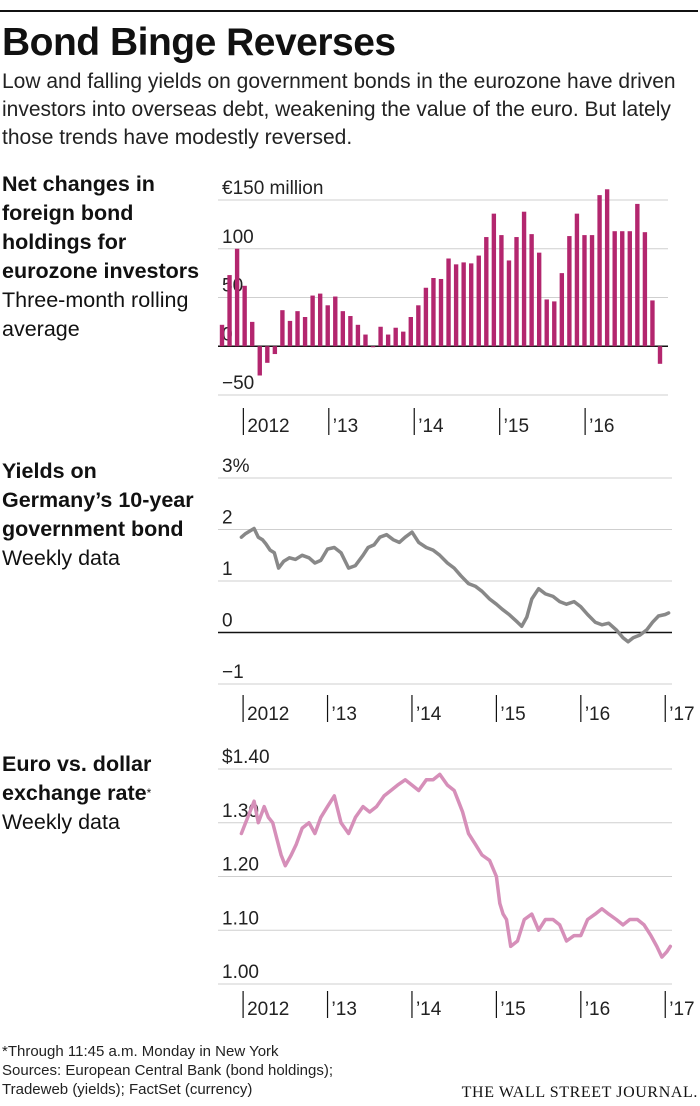 The width and height of the screenshot is (700, 1106). What do you see at coordinates (429, 1009) in the screenshot?
I see `fx-x-tick-label: ’14` at bounding box center [429, 1009].